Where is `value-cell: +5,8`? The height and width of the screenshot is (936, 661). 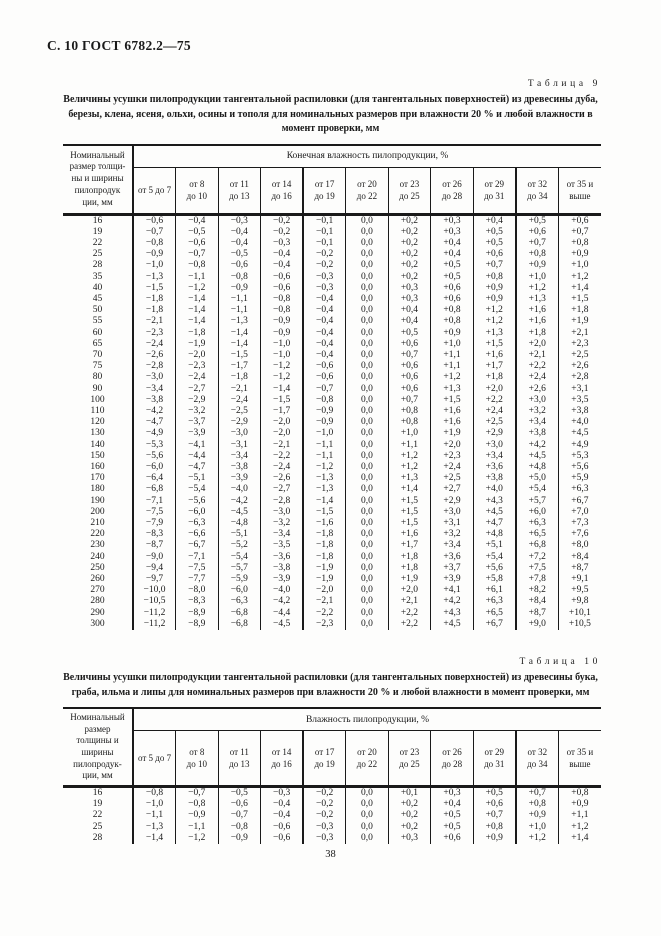 value-cell: +5,8 is located at coordinates (494, 580).